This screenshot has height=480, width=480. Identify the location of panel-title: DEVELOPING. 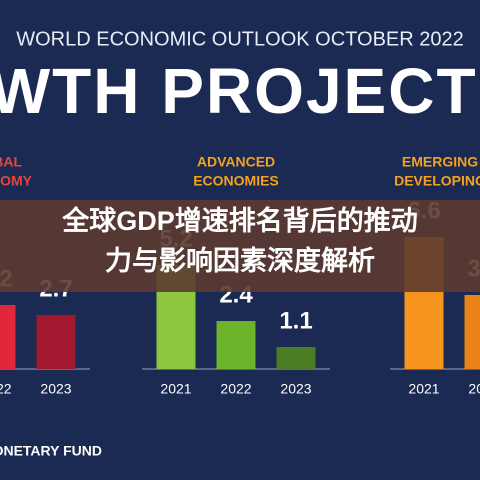
(437, 181).